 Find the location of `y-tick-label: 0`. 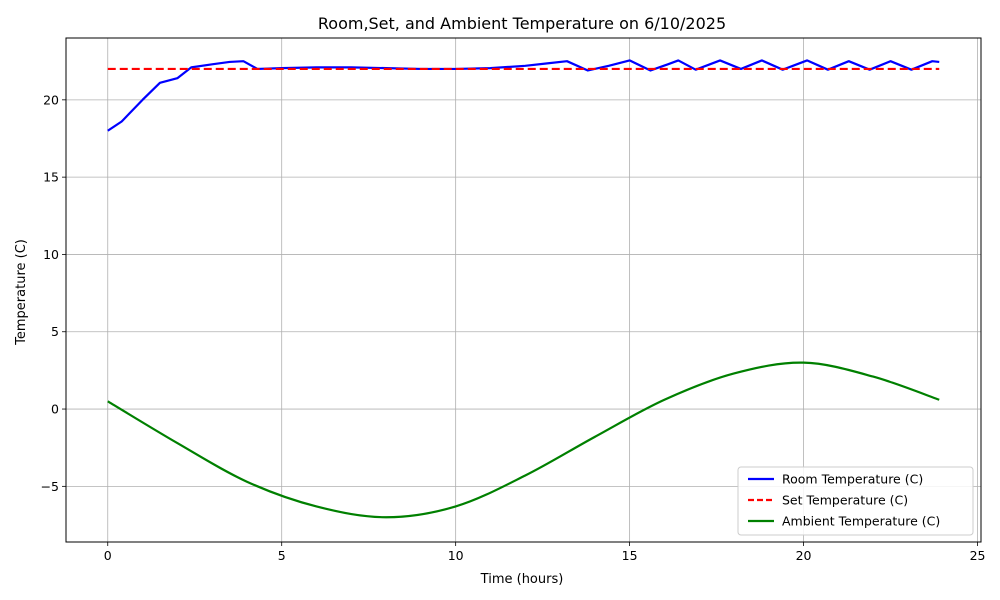

y-tick-label: 0 is located at coordinates (55, 409).